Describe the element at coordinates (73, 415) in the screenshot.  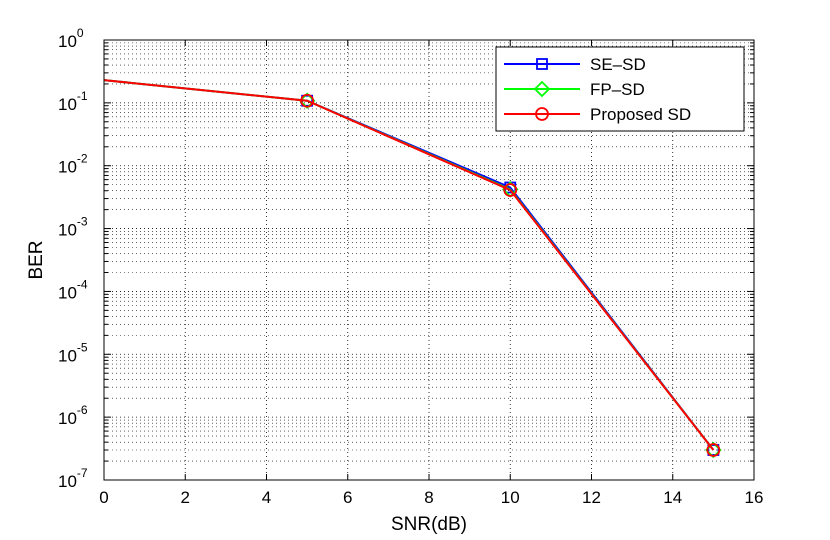
I see `y-tick-label: 10⁻⁶` at that location.